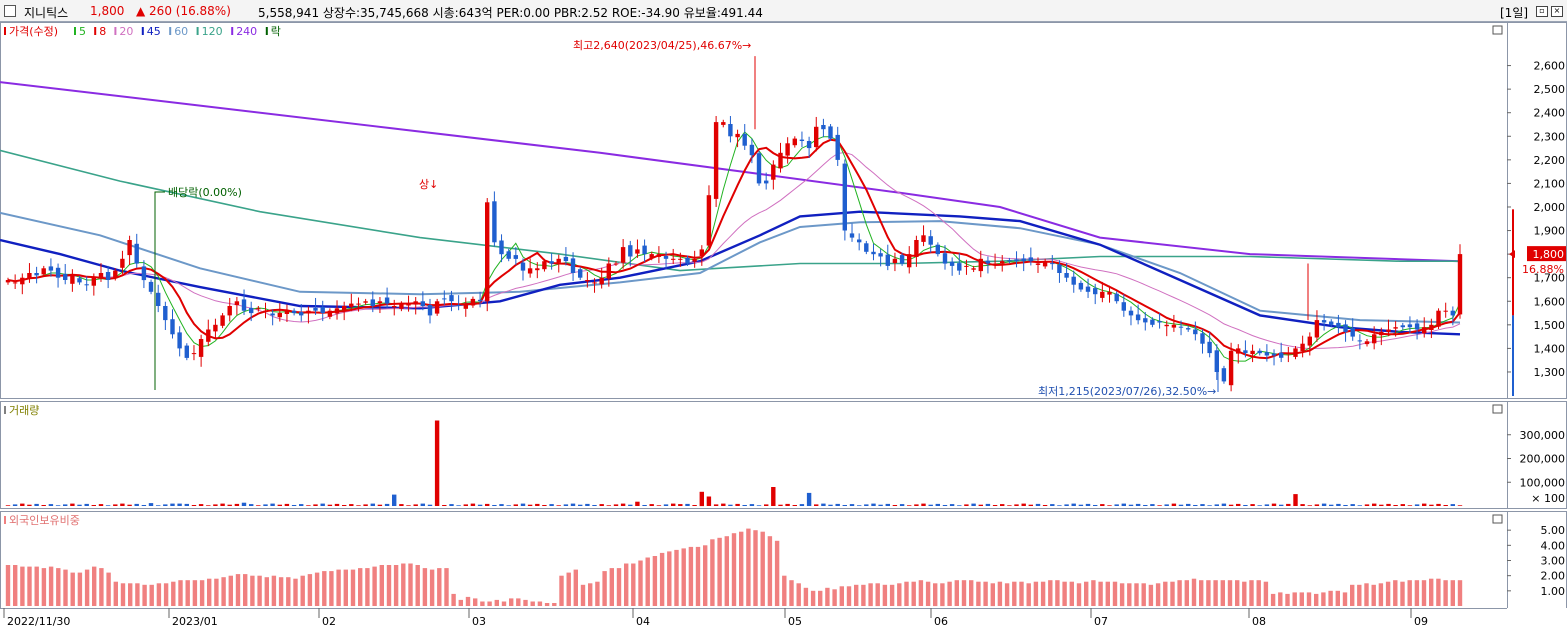 This screenshot has height=630, width=1567. I want to click on x-tick-label: 08, so click(1259, 621).